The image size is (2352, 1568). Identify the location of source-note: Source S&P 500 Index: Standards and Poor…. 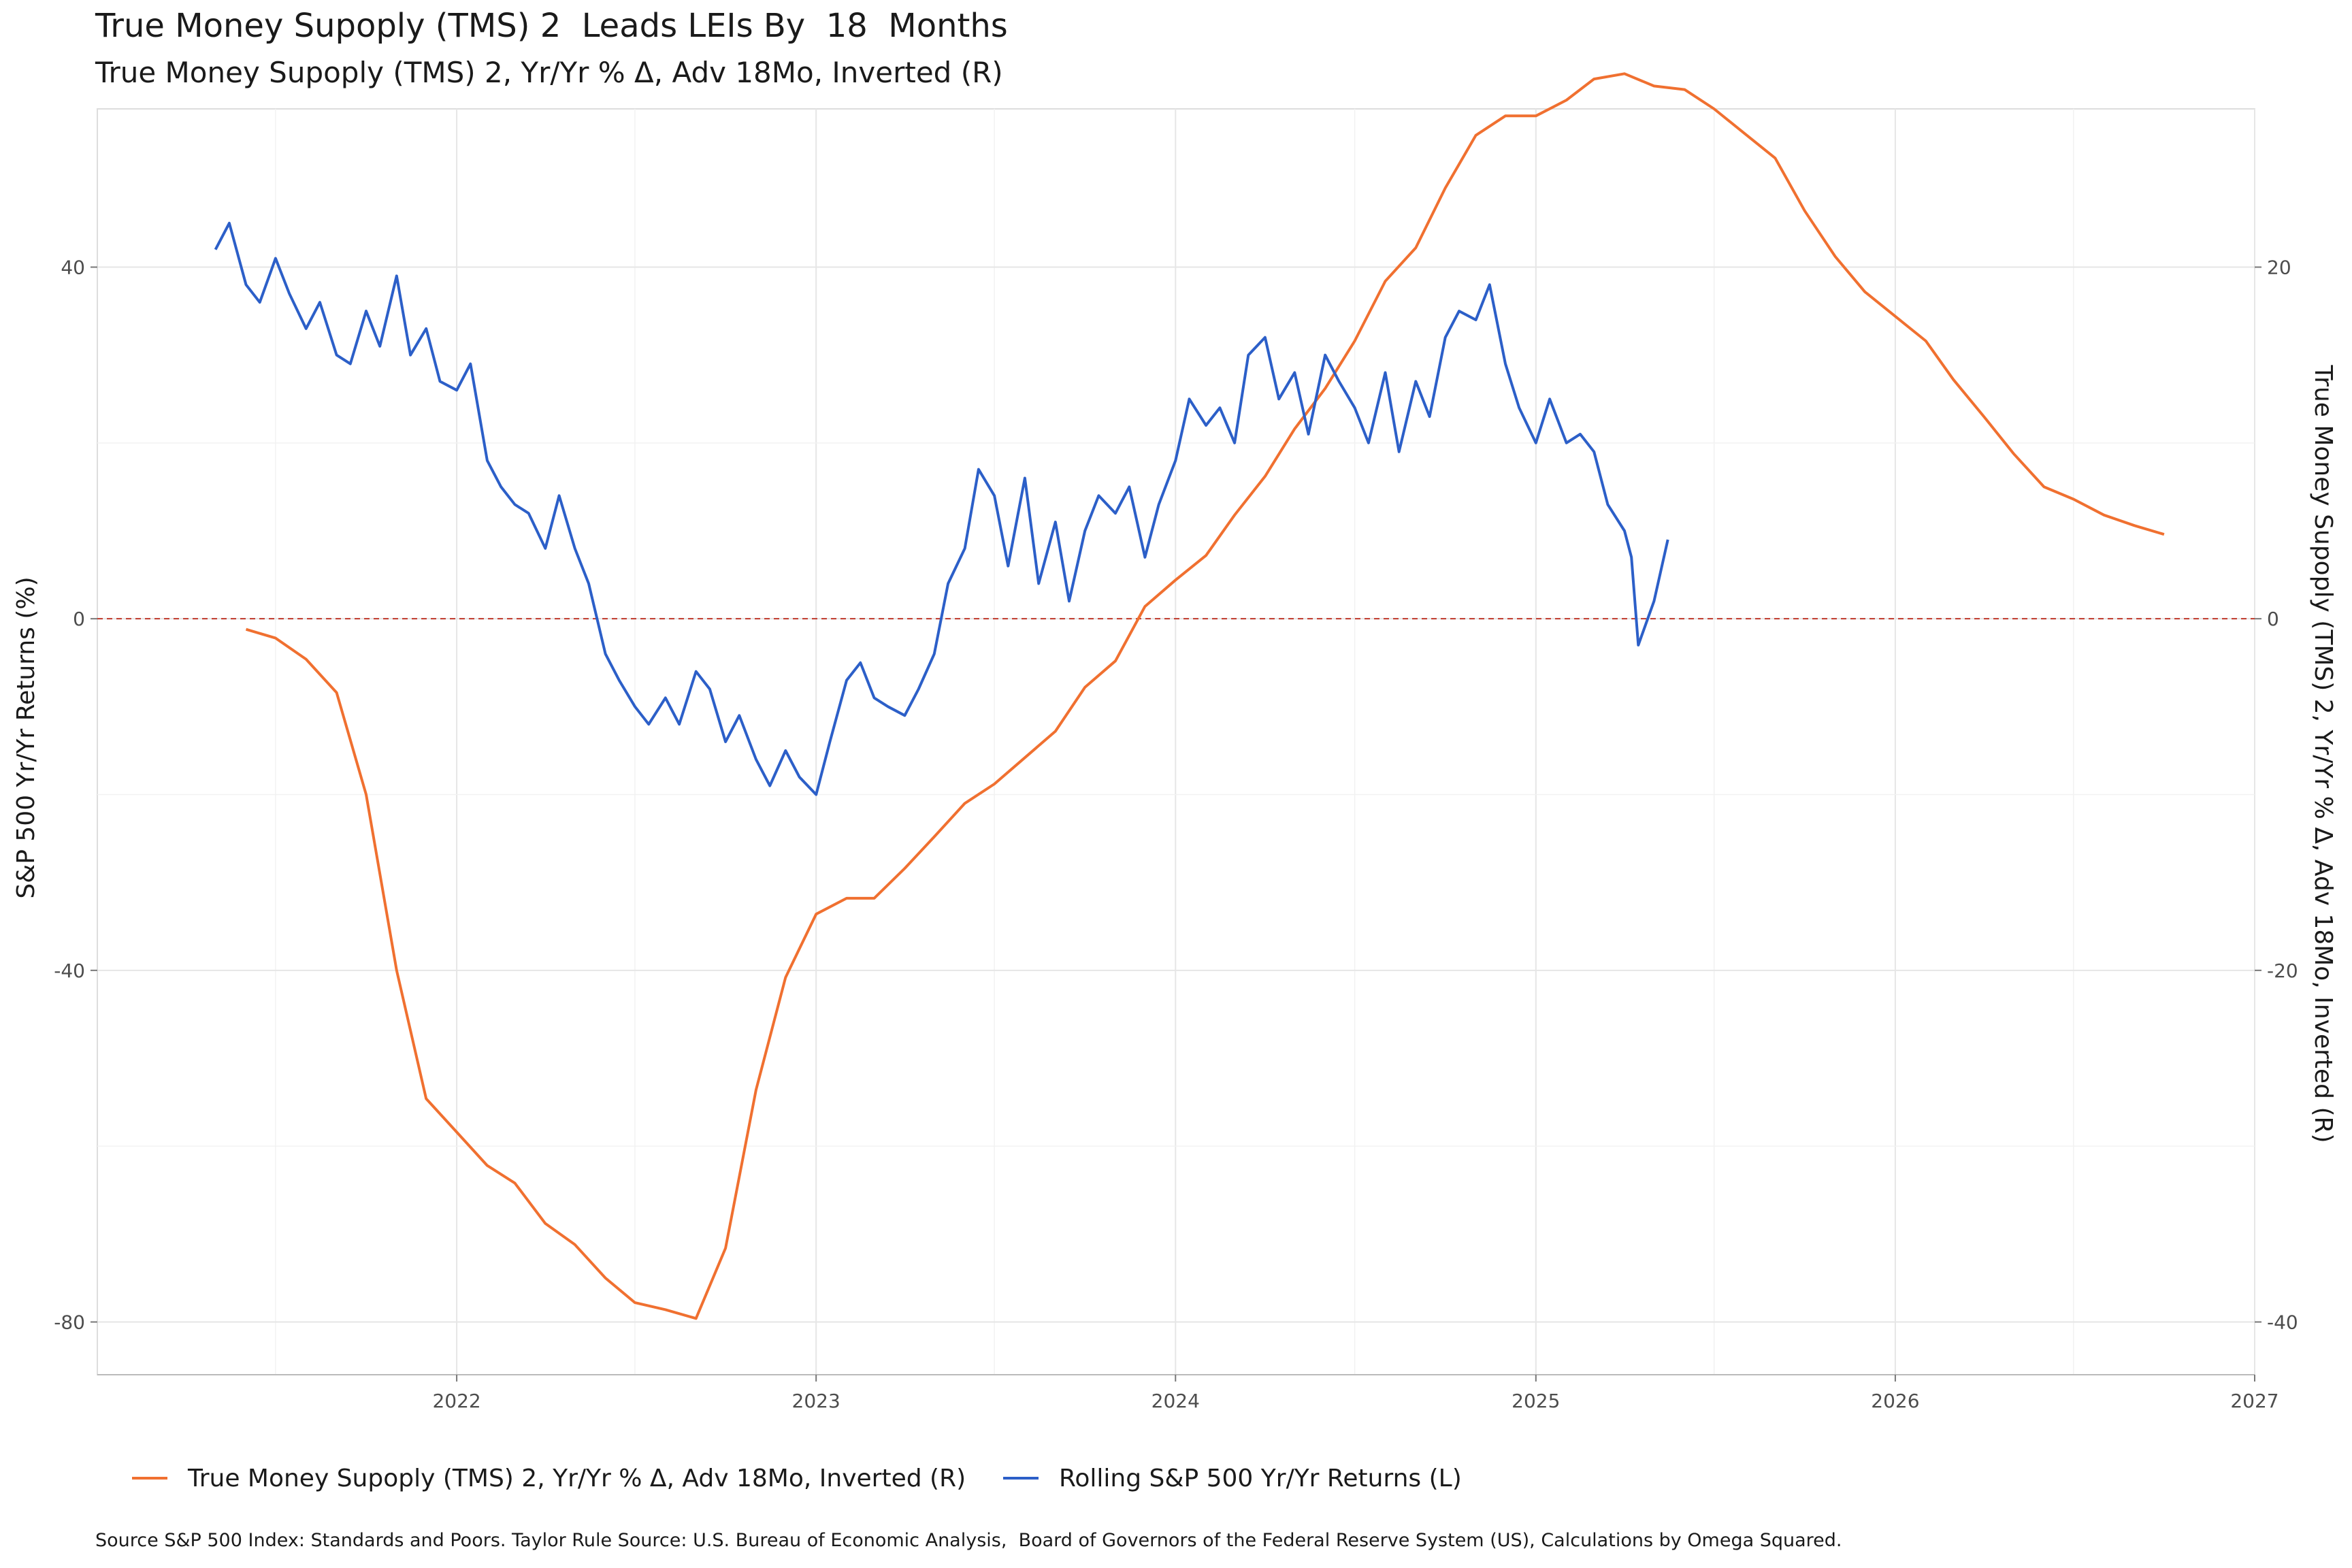
(968, 1541).